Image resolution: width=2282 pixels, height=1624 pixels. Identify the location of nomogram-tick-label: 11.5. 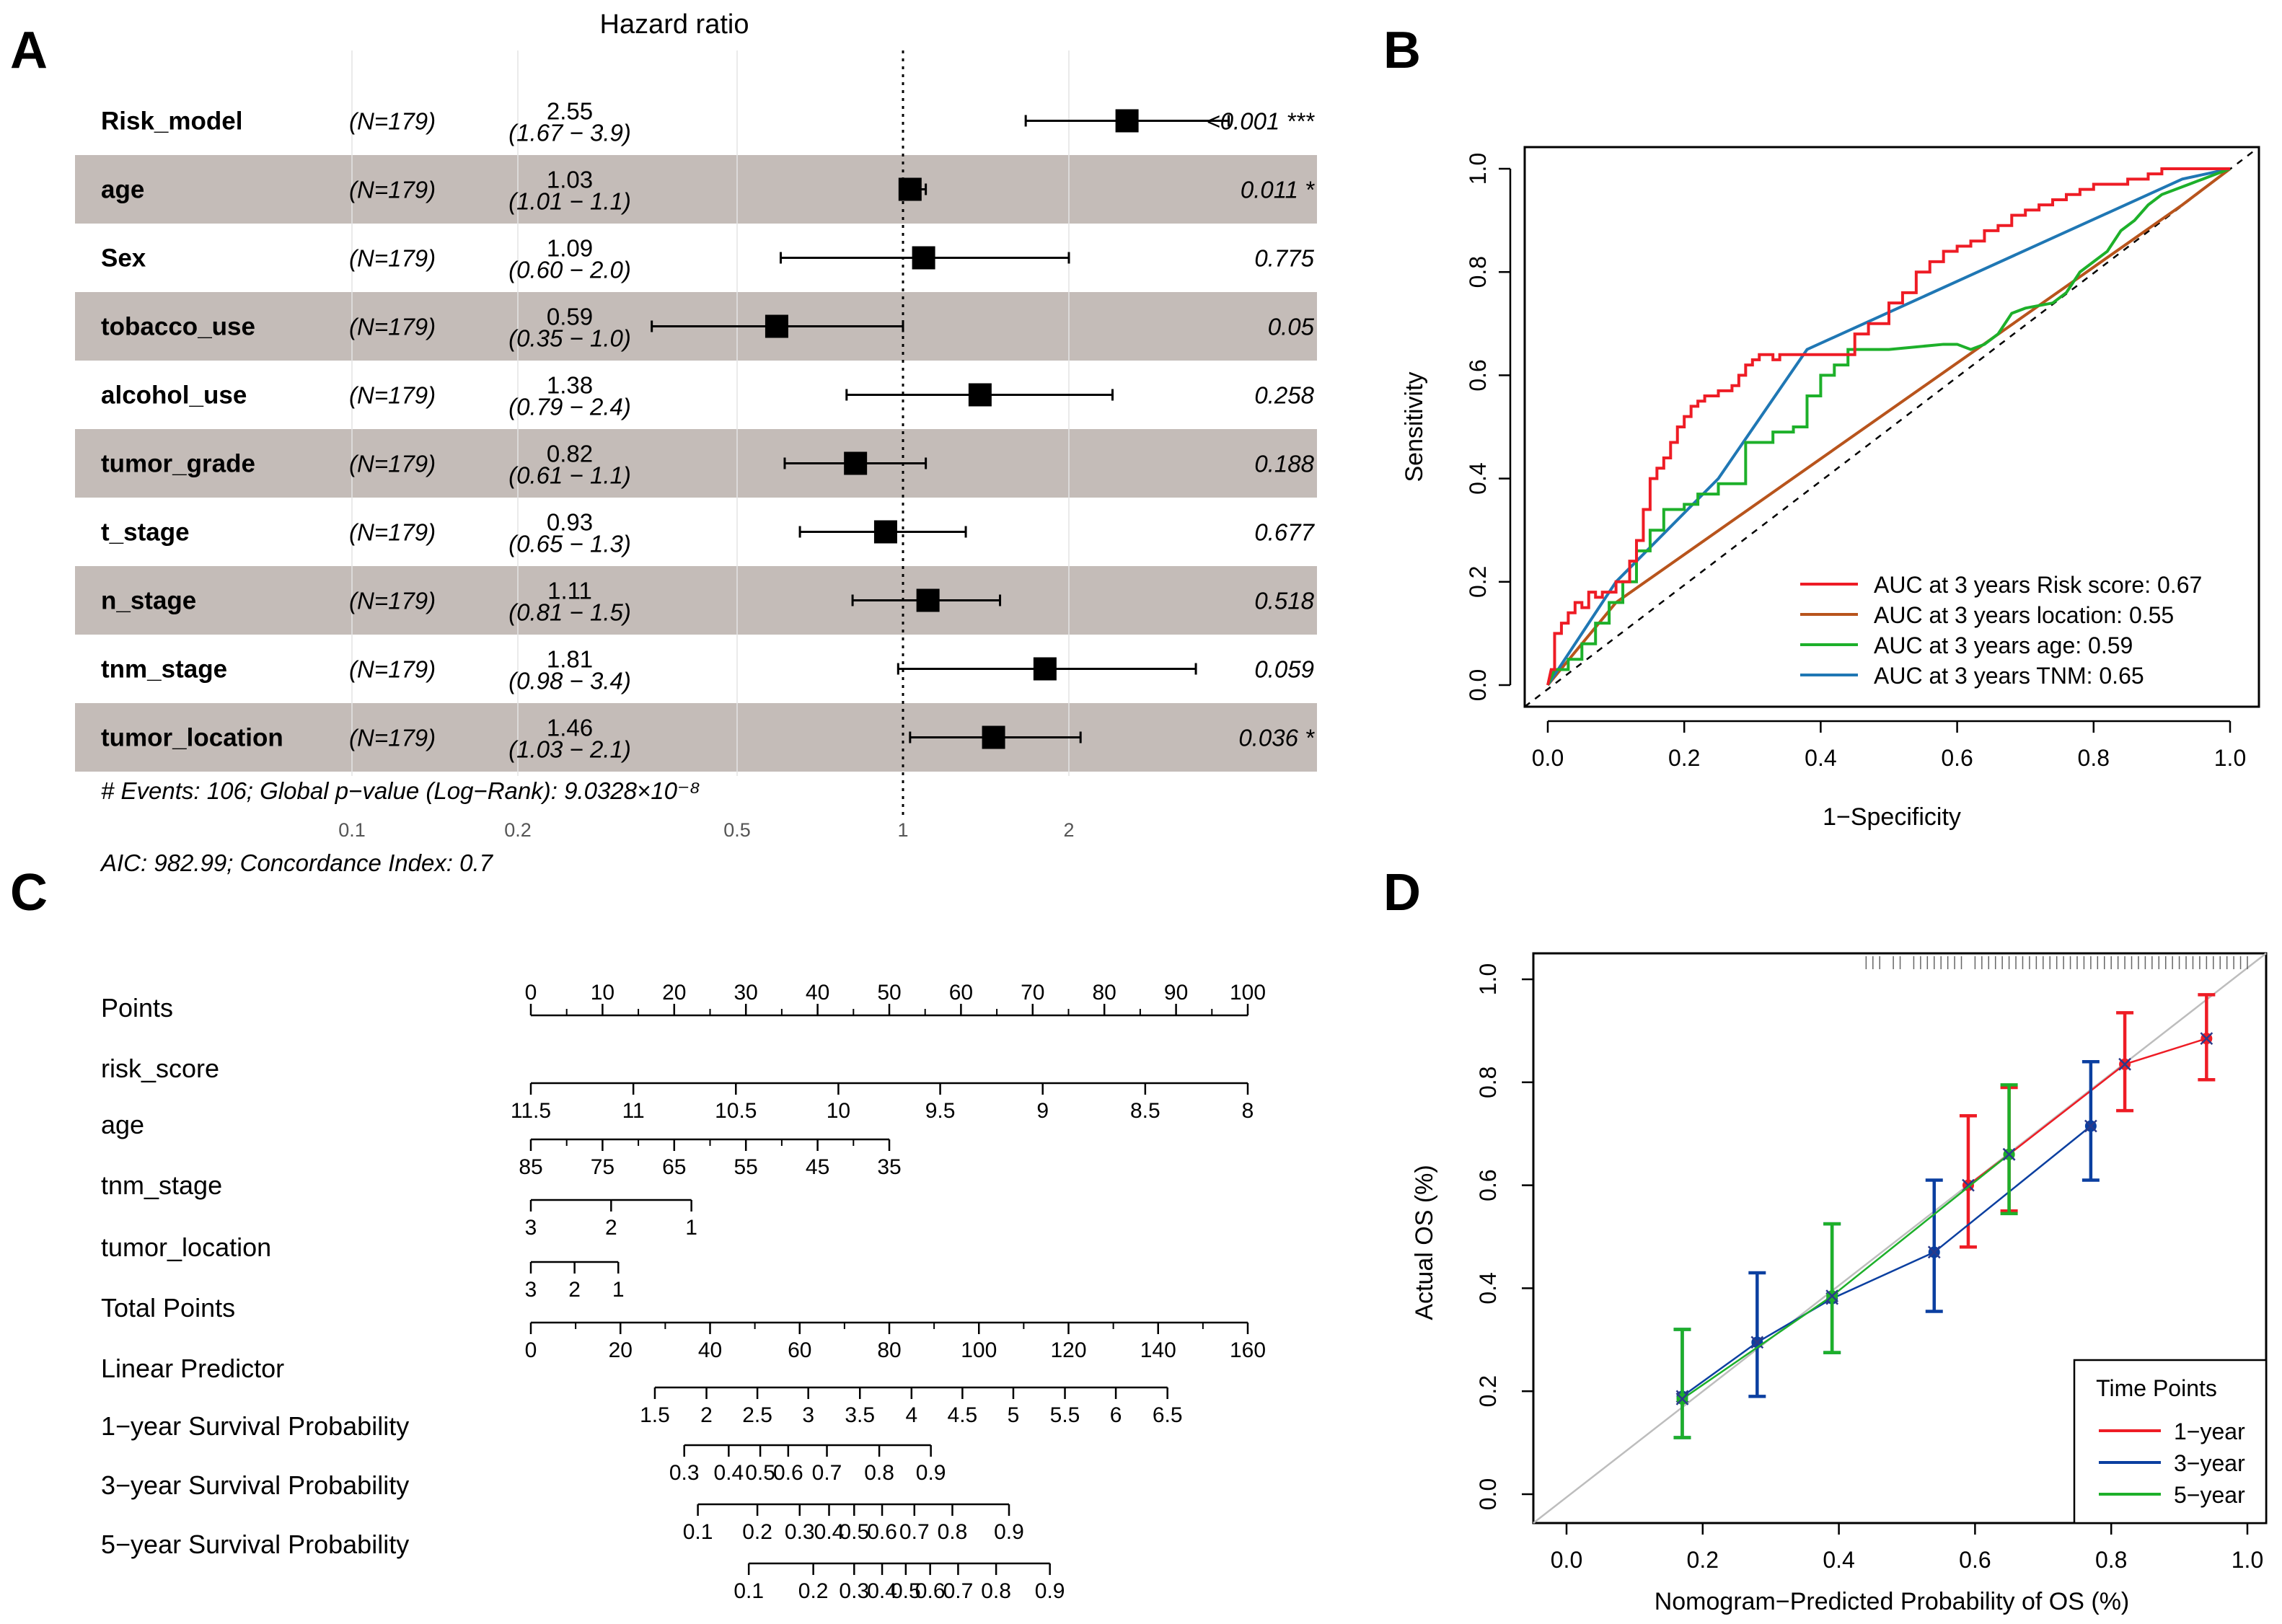
(531, 1111).